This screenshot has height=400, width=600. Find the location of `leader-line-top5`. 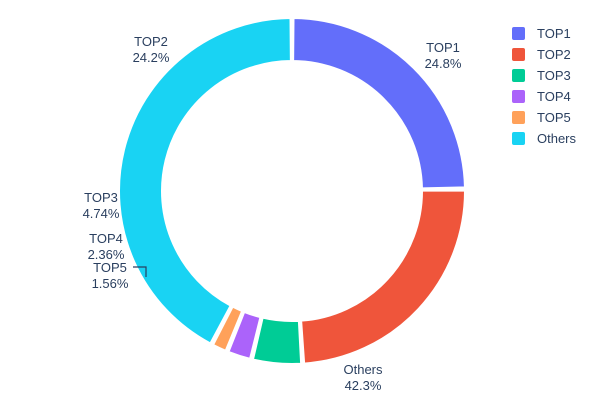

leader-line-top5 is located at coordinates (140, 271).